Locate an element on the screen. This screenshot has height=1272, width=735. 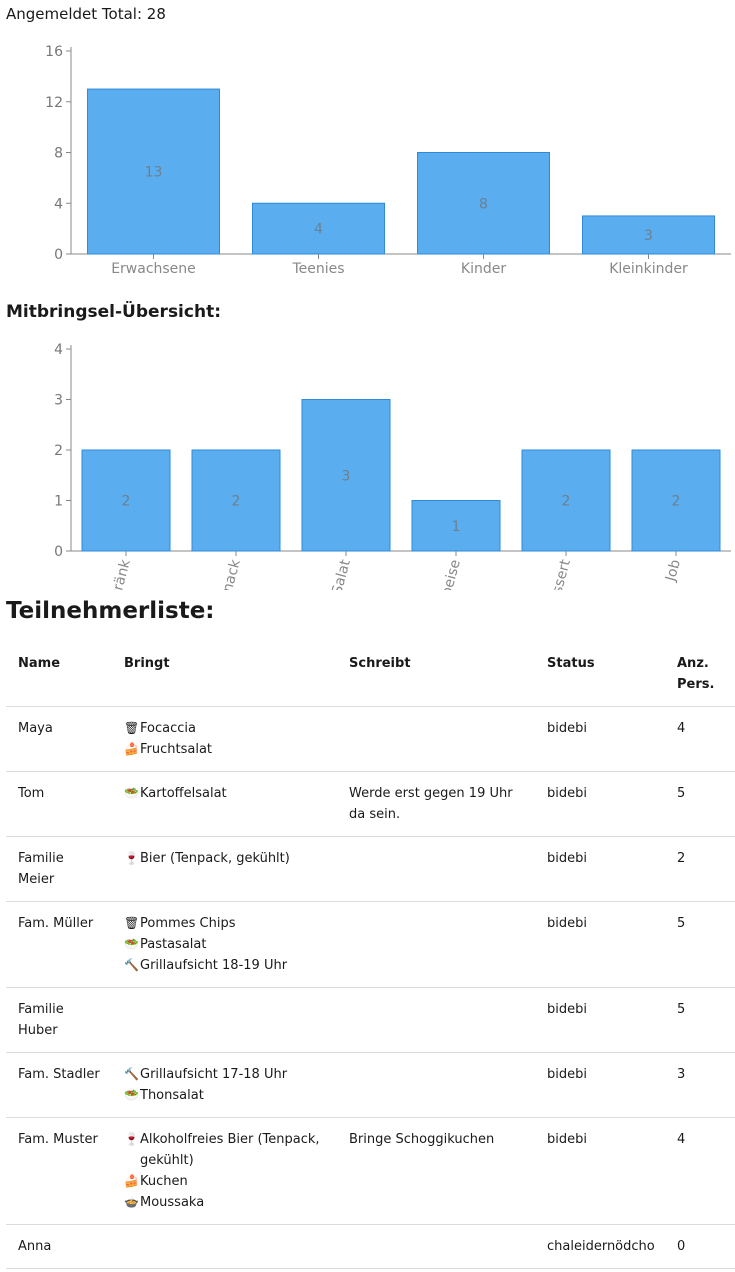
cell-bringt: 🔨 Grillaufsicht 17-18 Uhr 🥗 Thonsalat is located at coordinates (224, 1085).